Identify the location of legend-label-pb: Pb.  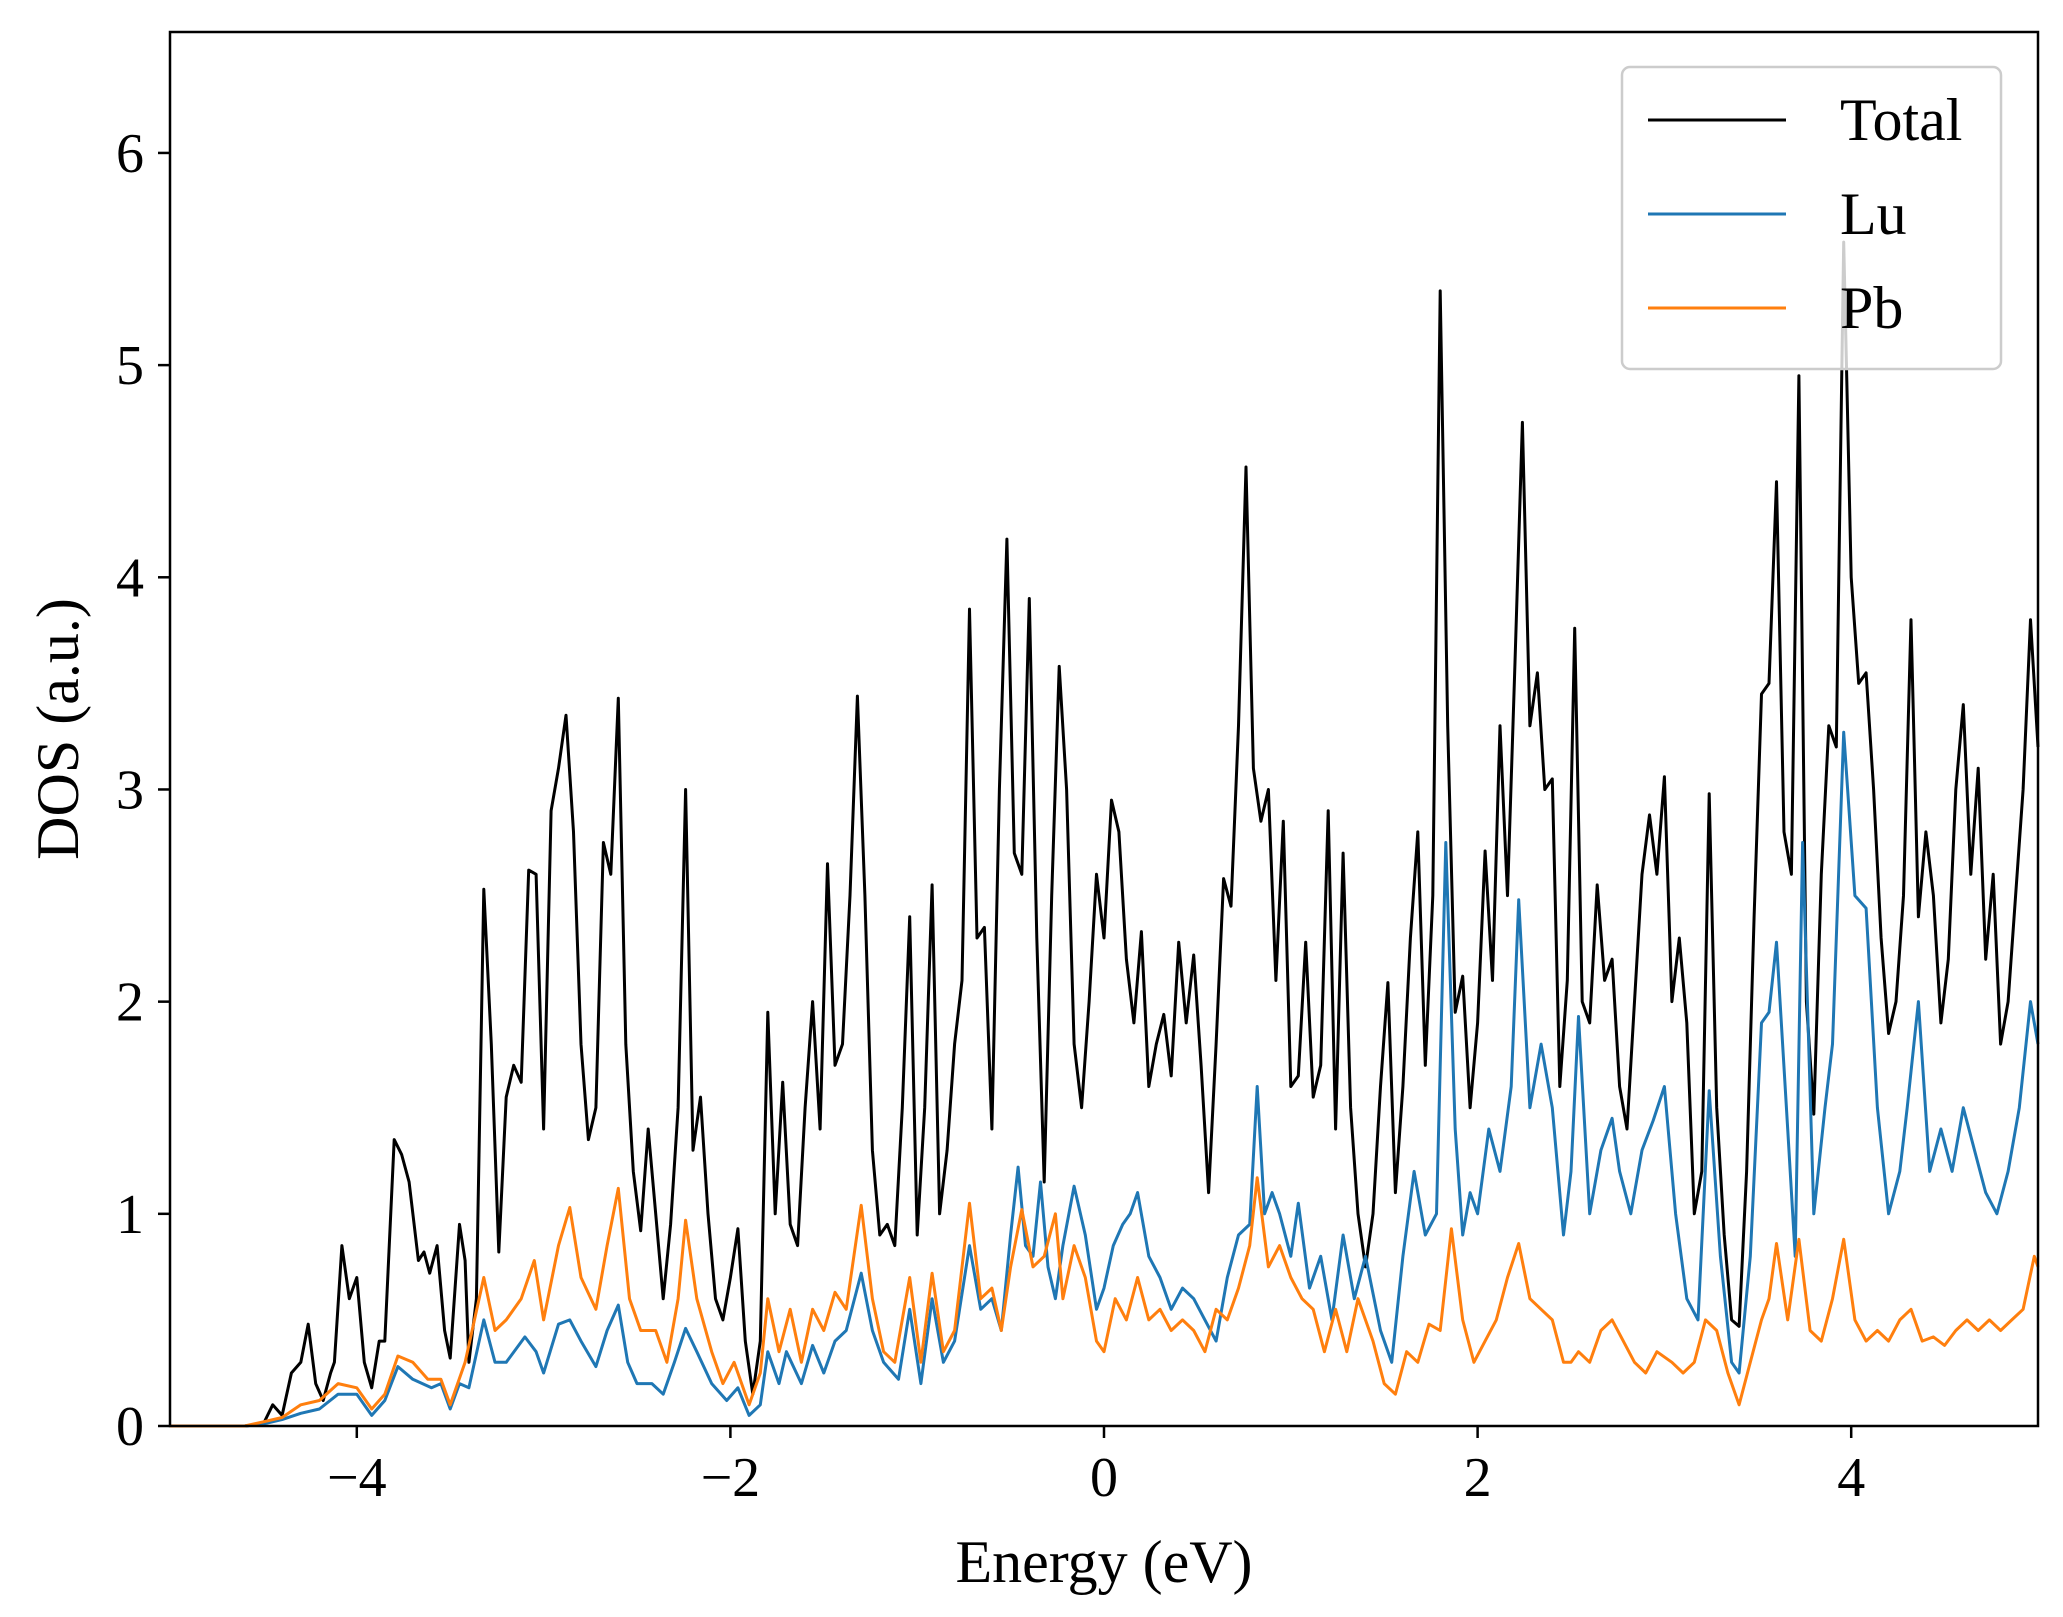
(1871, 308).